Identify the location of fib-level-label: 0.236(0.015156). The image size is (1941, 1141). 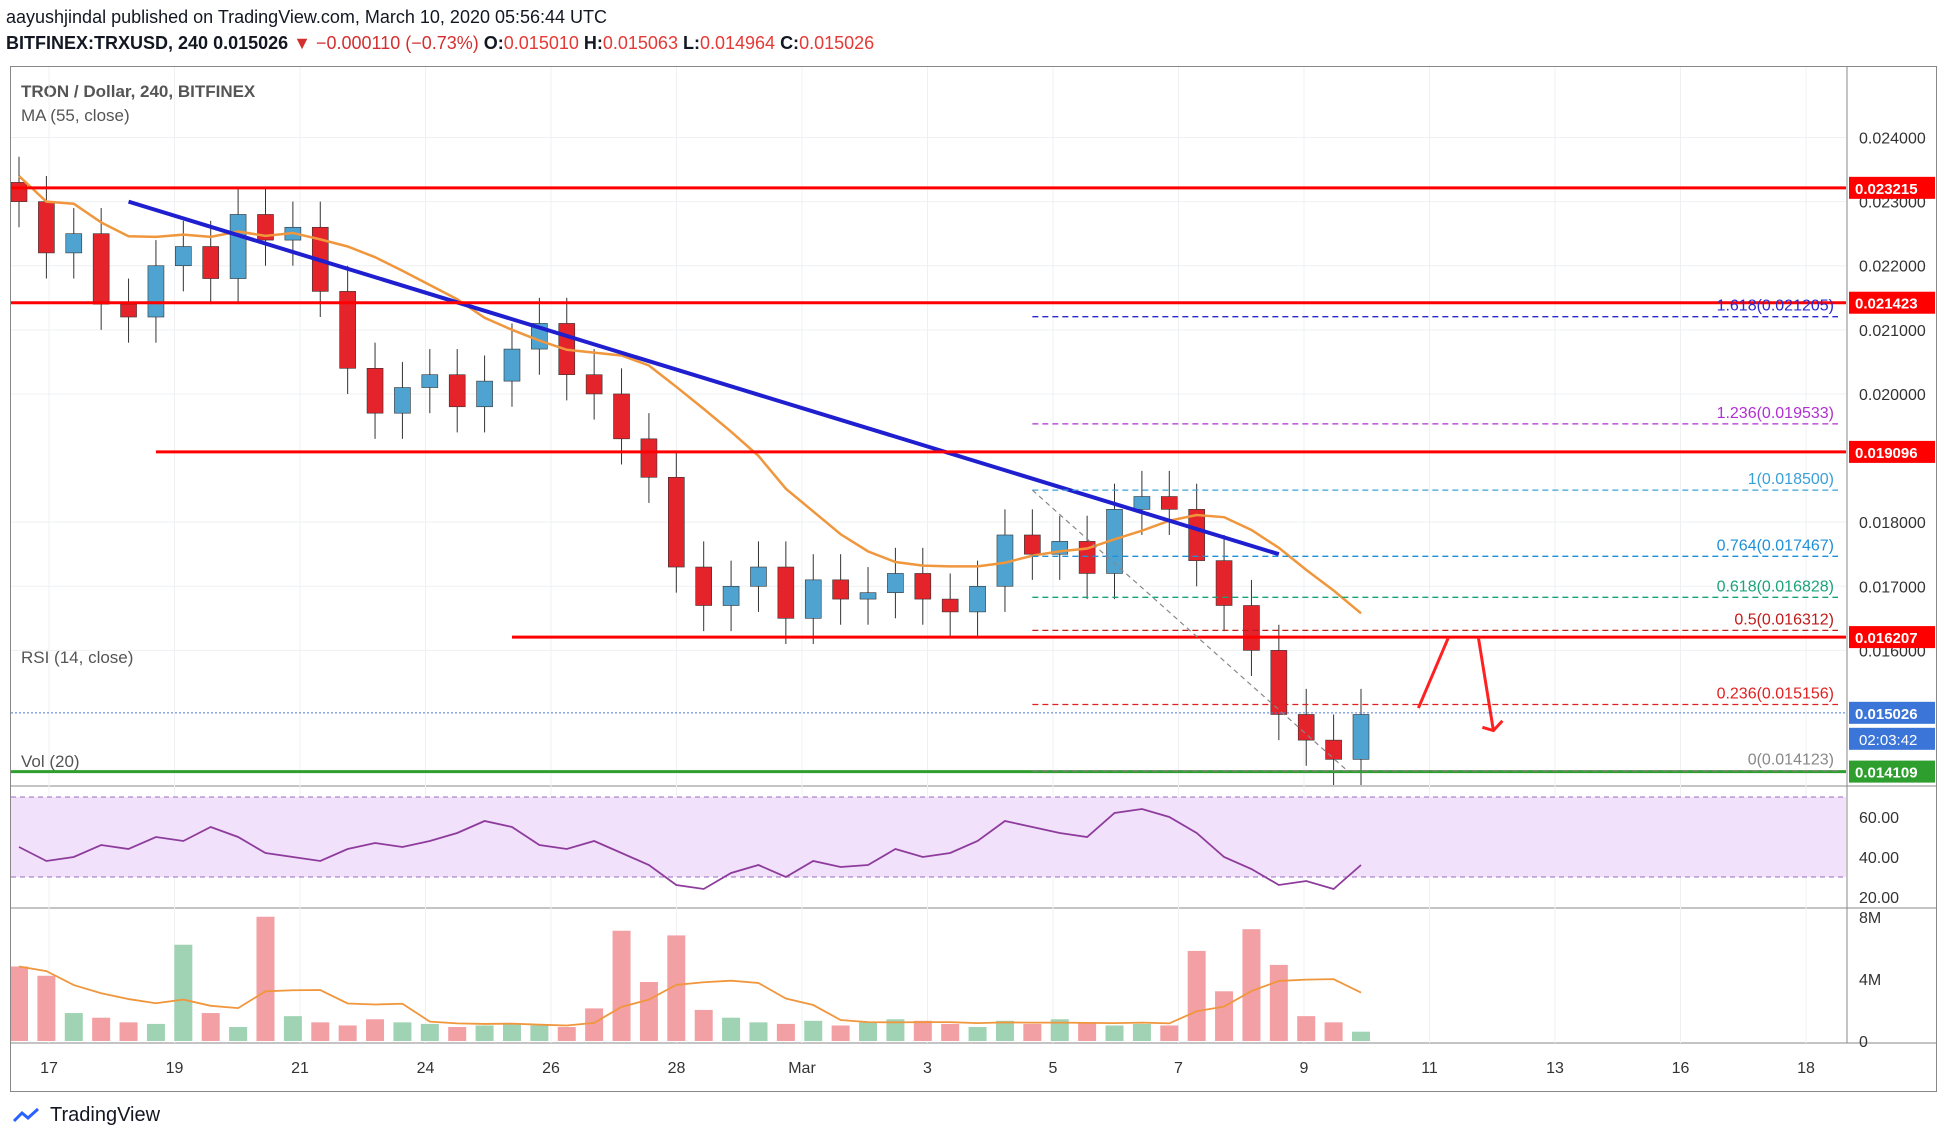
(1775, 693).